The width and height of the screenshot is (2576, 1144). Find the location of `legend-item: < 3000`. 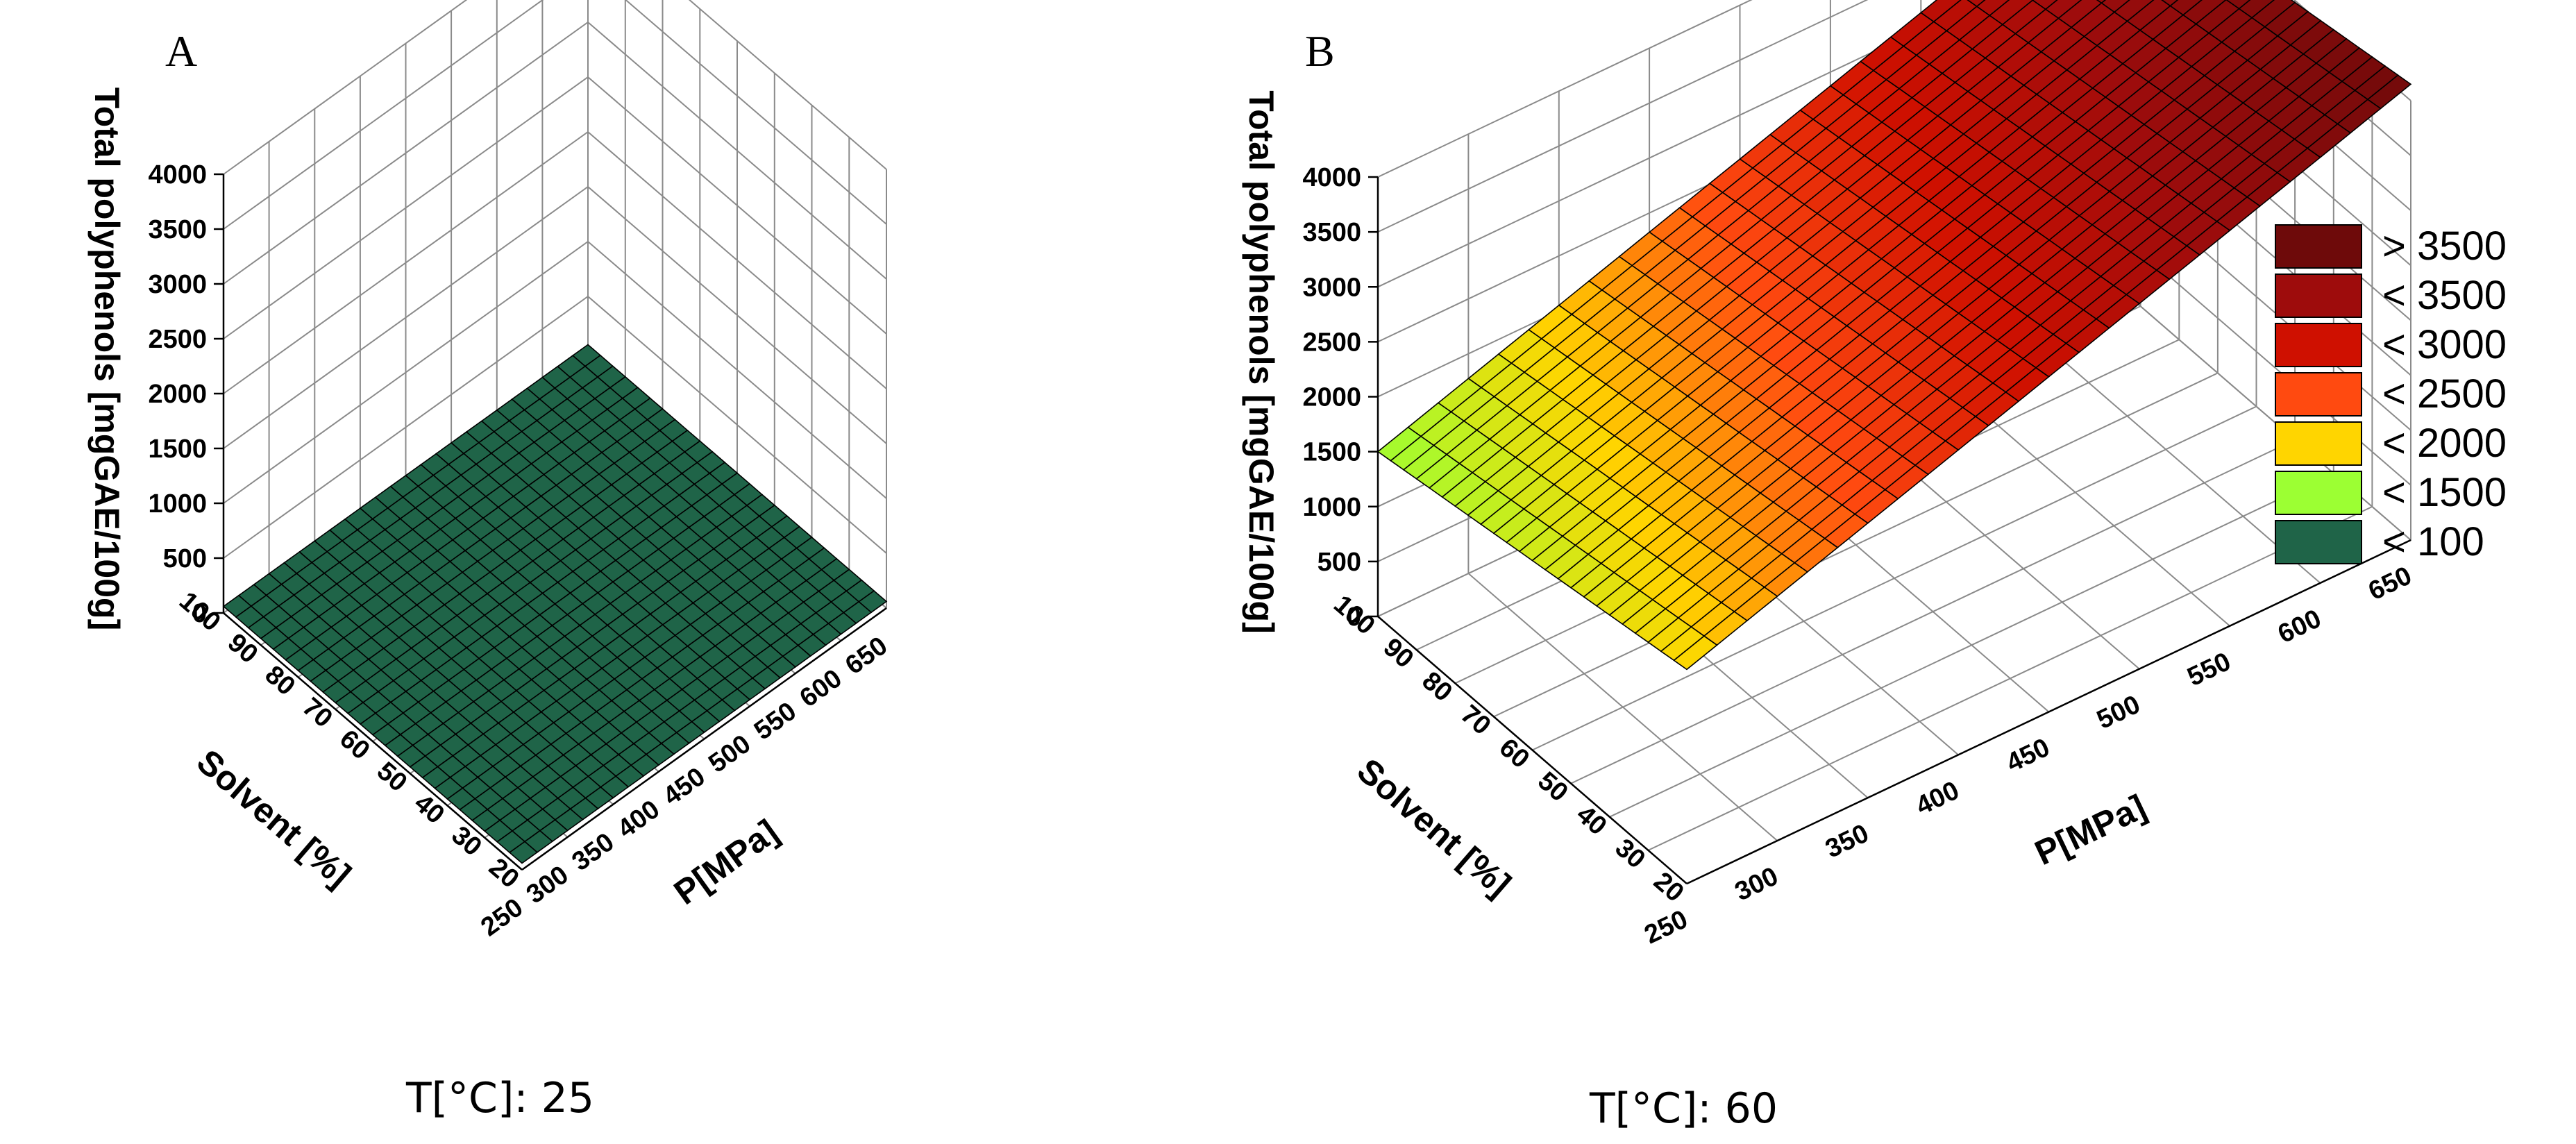

legend-item: < 3000 is located at coordinates (2391, 345).